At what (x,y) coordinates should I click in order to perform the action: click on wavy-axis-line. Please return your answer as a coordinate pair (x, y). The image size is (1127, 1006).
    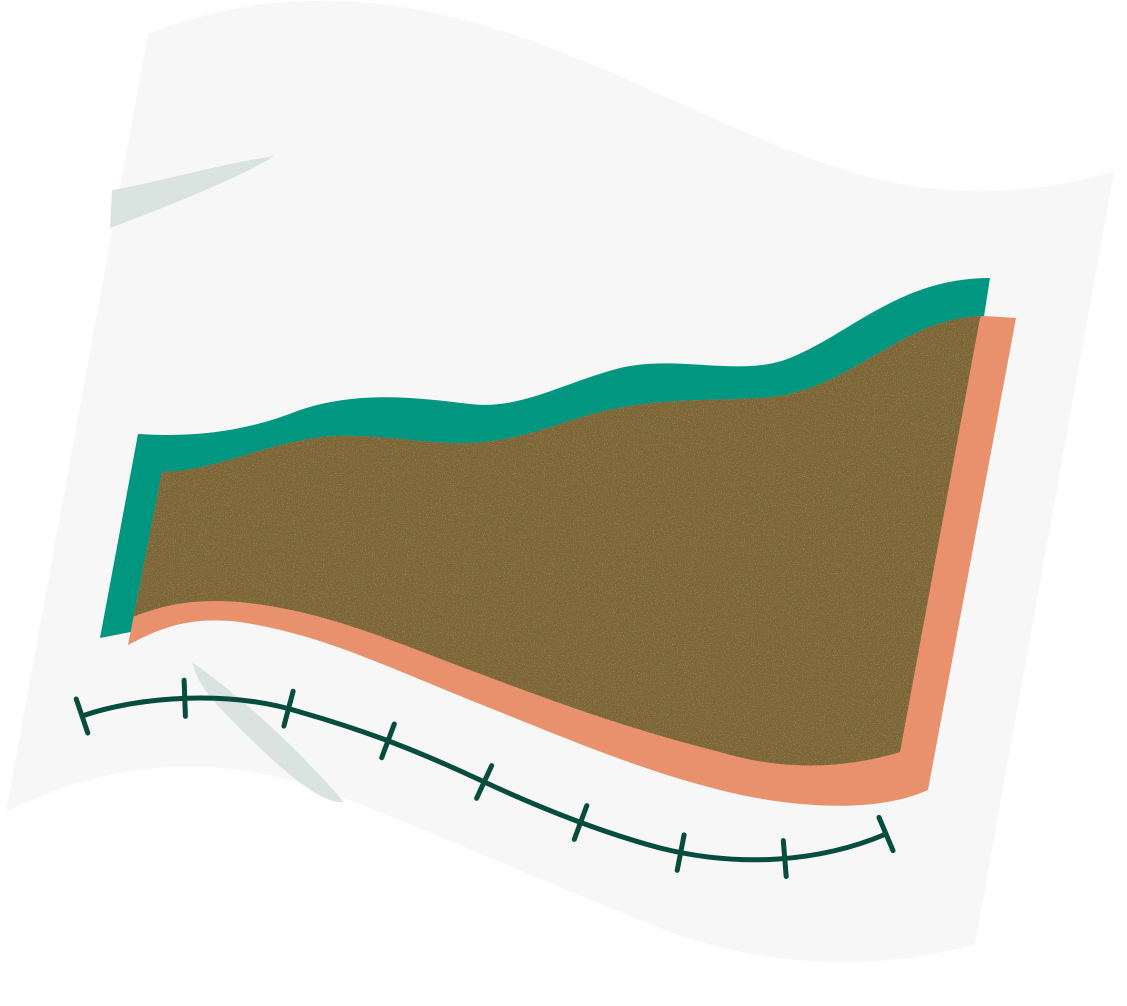
    Looking at the image, I should click on (484, 779).